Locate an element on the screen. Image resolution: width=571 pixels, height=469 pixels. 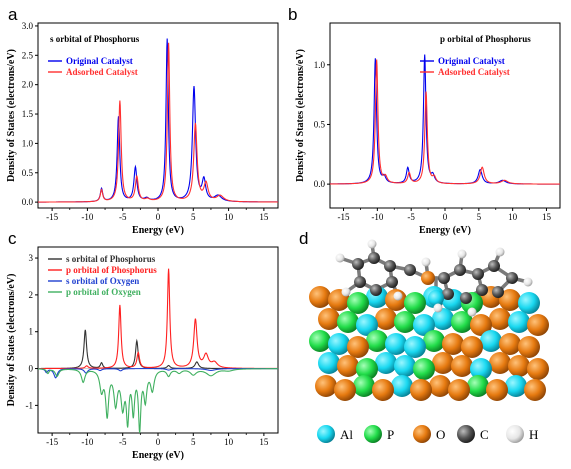
series-line-s-orbital-of-oxygen is located at coordinates (158, 373).